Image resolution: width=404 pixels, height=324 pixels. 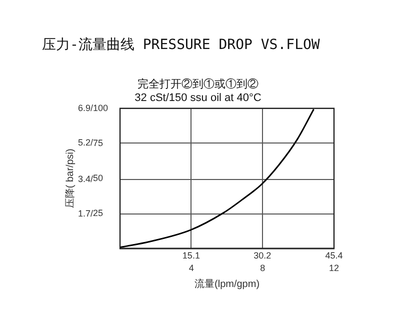 What do you see at coordinates (181, 45) in the screenshot?
I see `chart-title: 压力-流量曲线 PRESSURE DROP VS.FLOW` at bounding box center [181, 45].